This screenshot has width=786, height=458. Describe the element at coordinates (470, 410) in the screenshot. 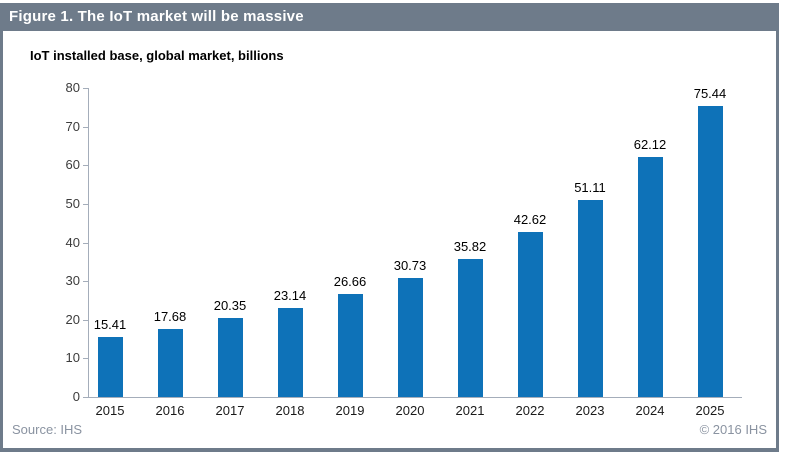

I see `x-category-label: 2021` at that location.